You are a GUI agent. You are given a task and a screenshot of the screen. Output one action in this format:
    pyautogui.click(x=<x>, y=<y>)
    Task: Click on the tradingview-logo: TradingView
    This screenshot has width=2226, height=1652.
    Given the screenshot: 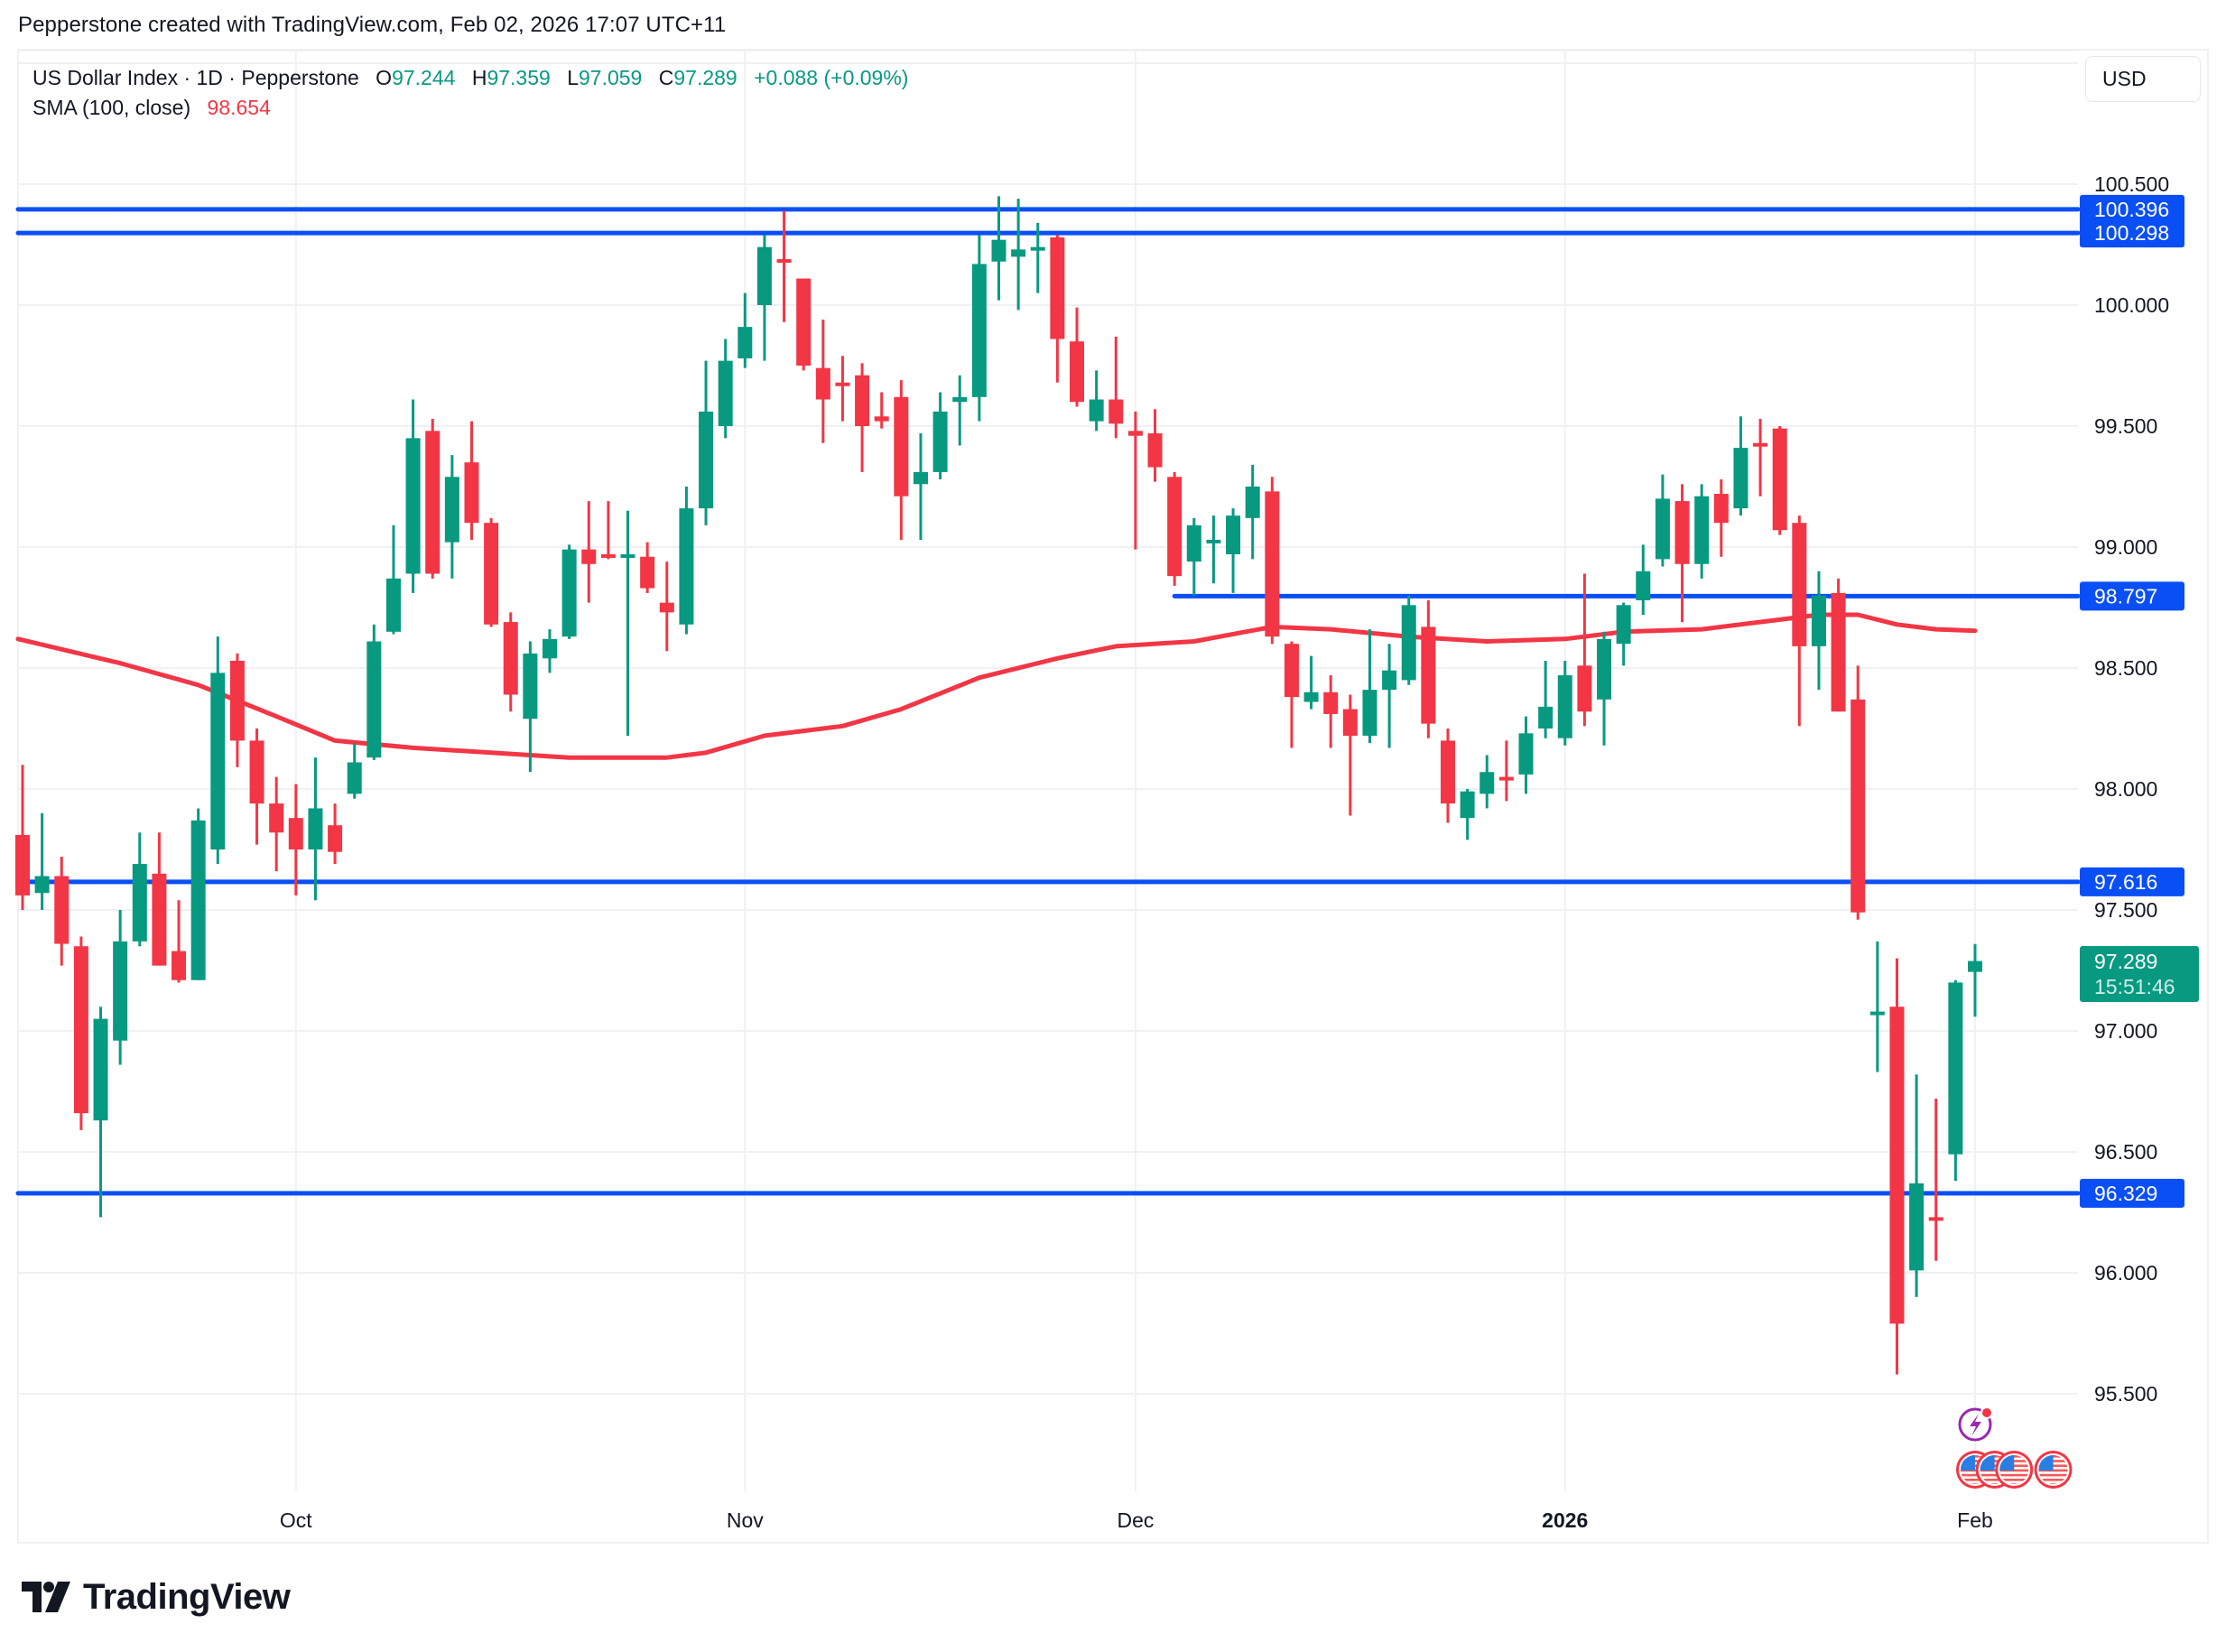 What is the action you would take?
    pyautogui.click(x=157, y=1597)
    